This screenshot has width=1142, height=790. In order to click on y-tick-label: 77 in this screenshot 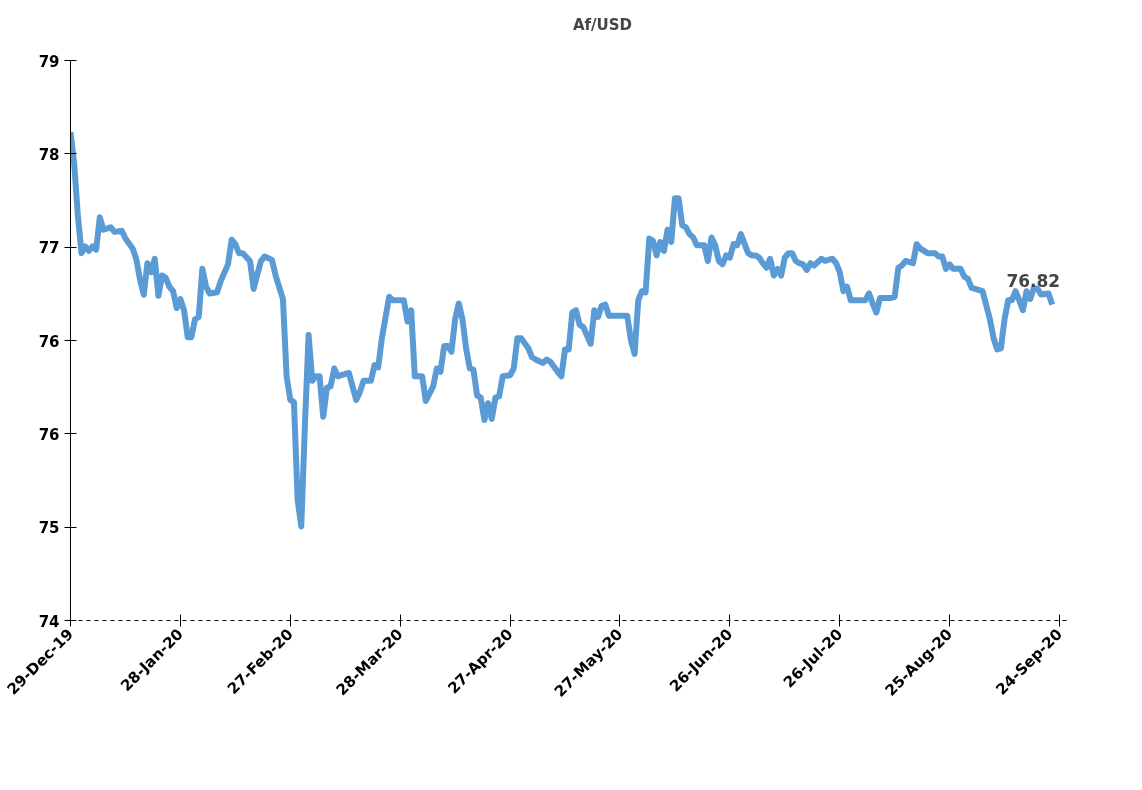, I will do `click(49, 248)`.